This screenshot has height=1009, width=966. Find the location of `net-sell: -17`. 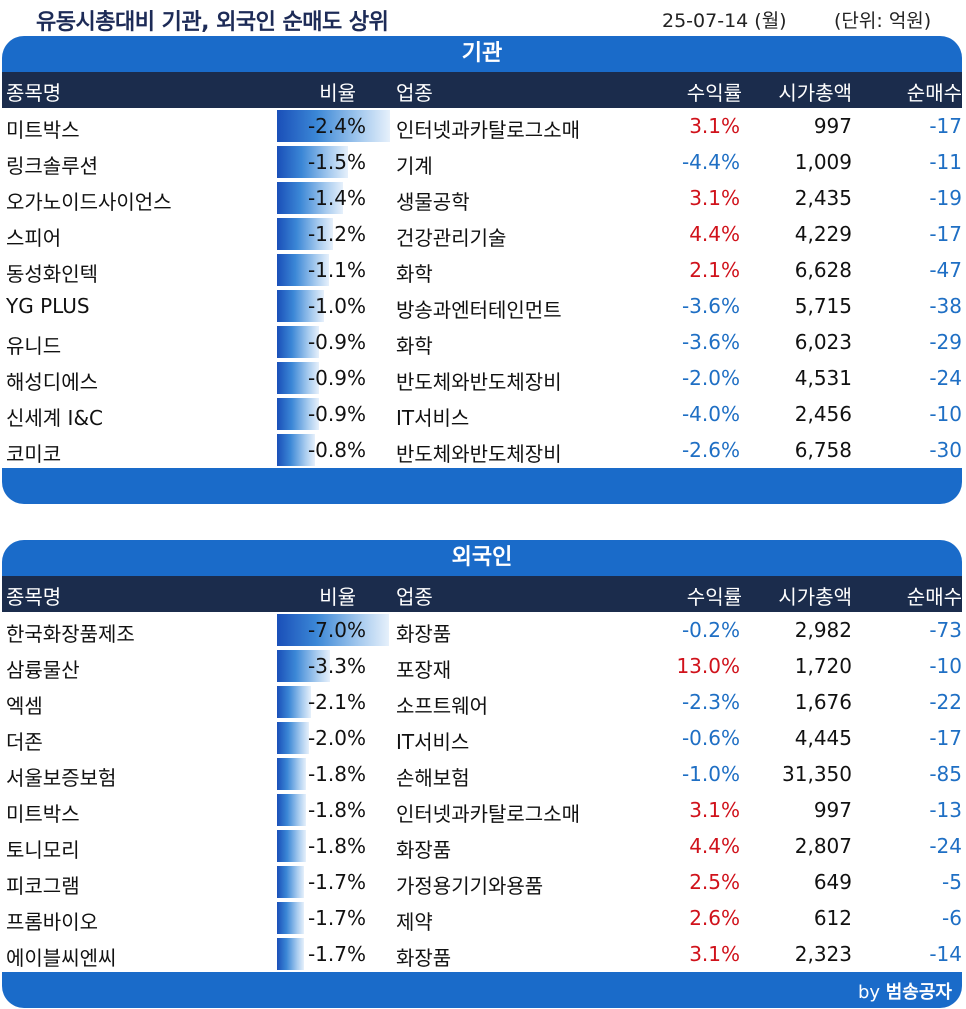

net-sell: -17 is located at coordinates (945, 738).